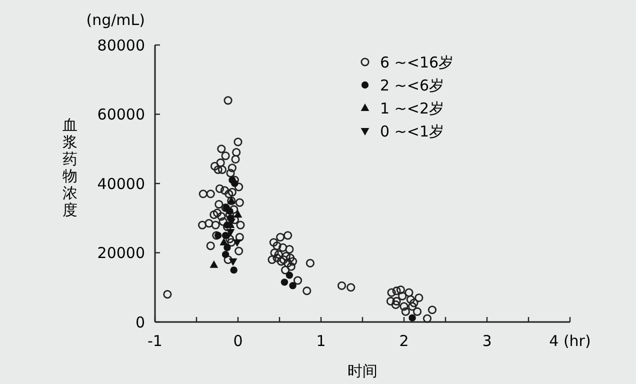 This screenshot has height=384, width=636. Describe the element at coordinates (321, 341) in the screenshot. I see `x-tick-label: 1` at that location.